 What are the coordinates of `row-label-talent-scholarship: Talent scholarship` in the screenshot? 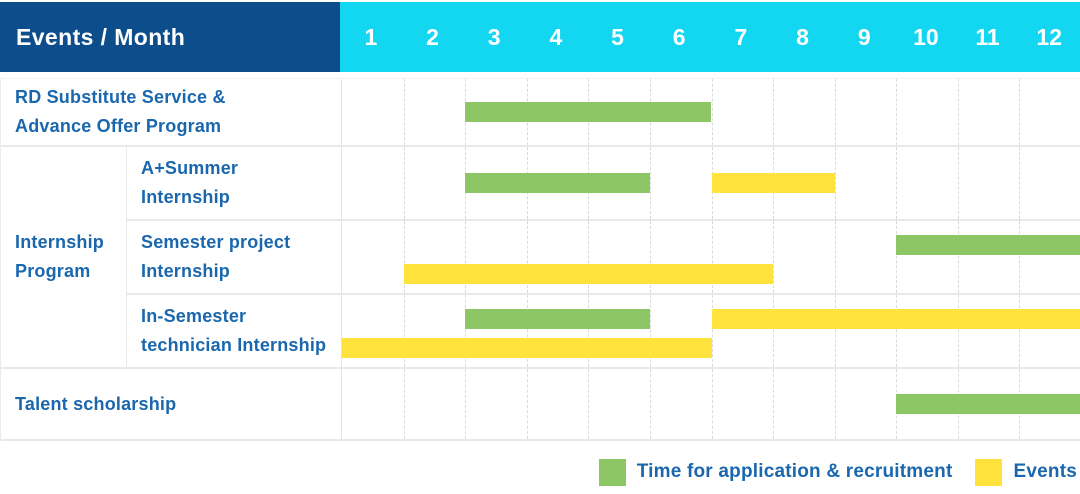 It's located at (171, 405).